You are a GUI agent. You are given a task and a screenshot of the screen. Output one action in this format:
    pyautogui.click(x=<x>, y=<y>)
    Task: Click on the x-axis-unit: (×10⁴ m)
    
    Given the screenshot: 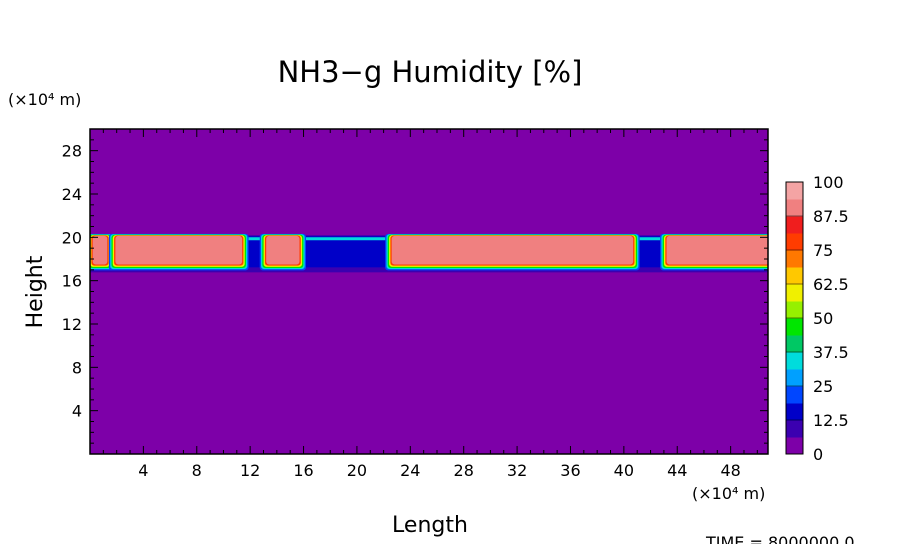 What is the action you would take?
    pyautogui.click(x=728, y=493)
    